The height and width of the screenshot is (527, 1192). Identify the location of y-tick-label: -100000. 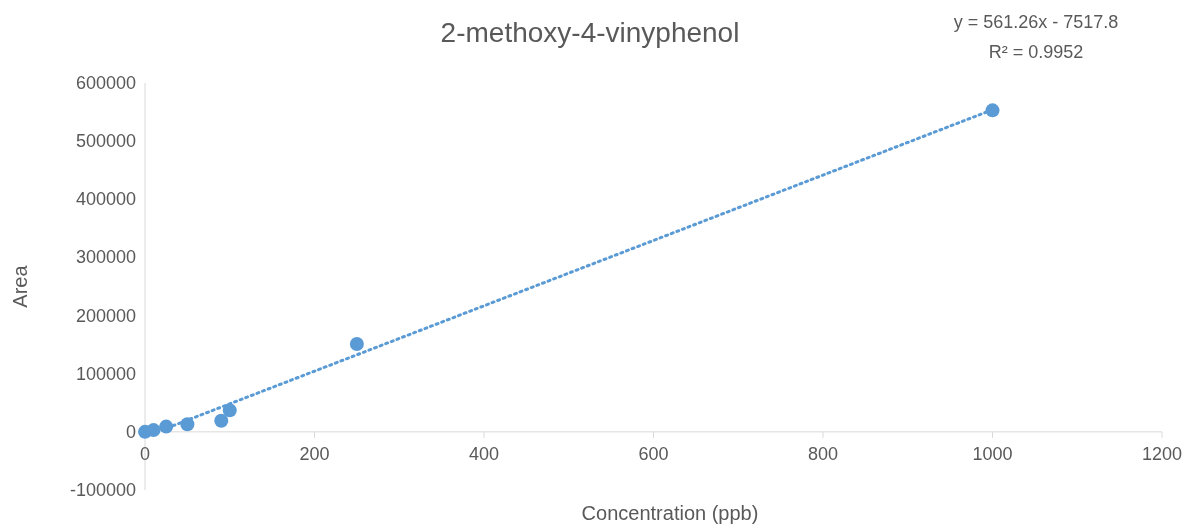
(102, 490).